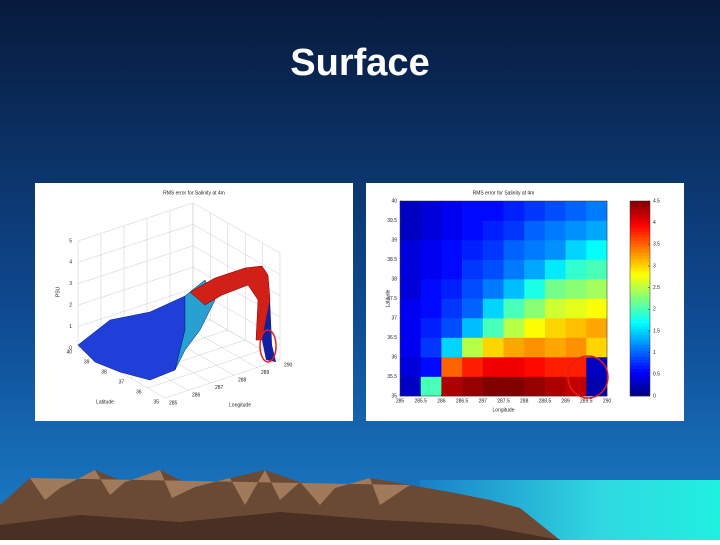 The height and width of the screenshot is (545, 720). What do you see at coordinates (441, 401) in the screenshot?
I see `x-tick-label: 286` at bounding box center [441, 401].